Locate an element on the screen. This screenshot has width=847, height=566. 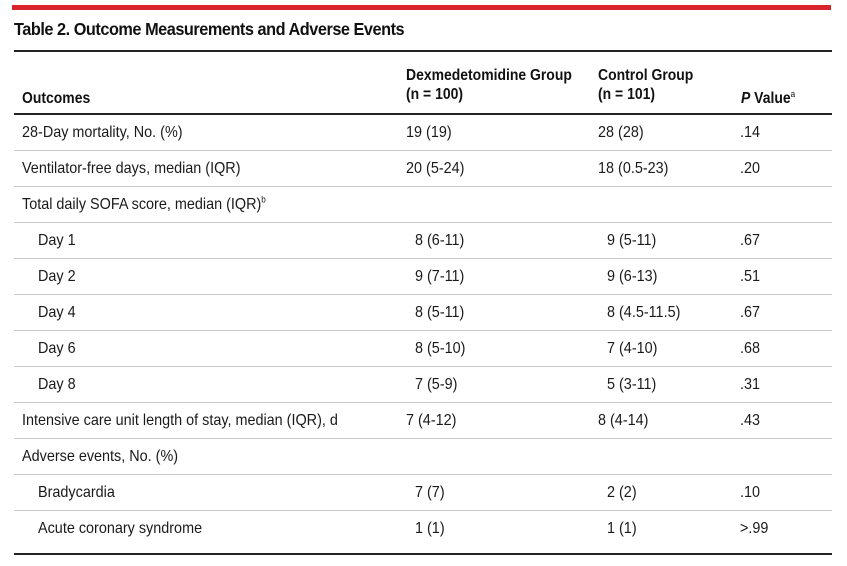
control-value: 8 (4-14) is located at coordinates (623, 420).